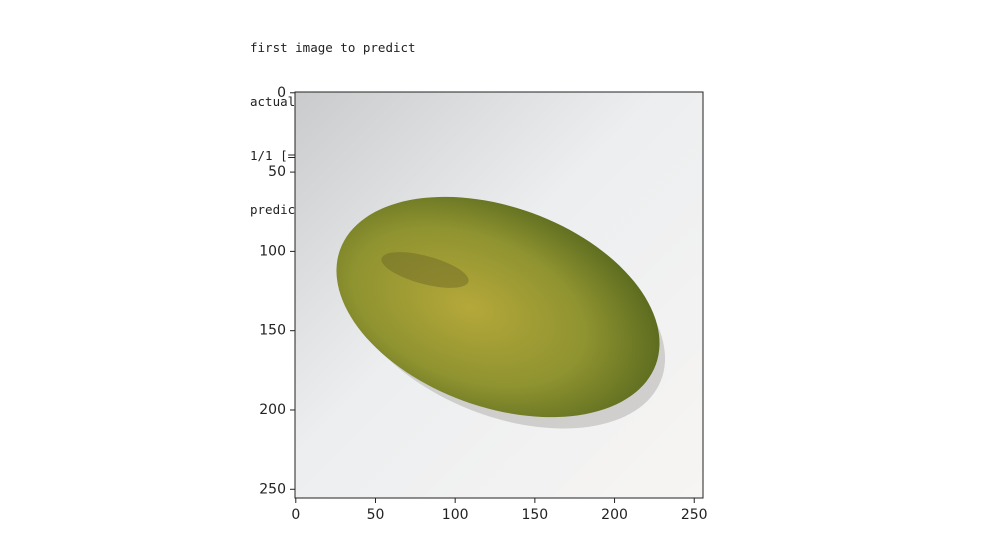 This screenshot has height=539, width=993. I want to click on y-tick-label: 200, so click(272, 410).